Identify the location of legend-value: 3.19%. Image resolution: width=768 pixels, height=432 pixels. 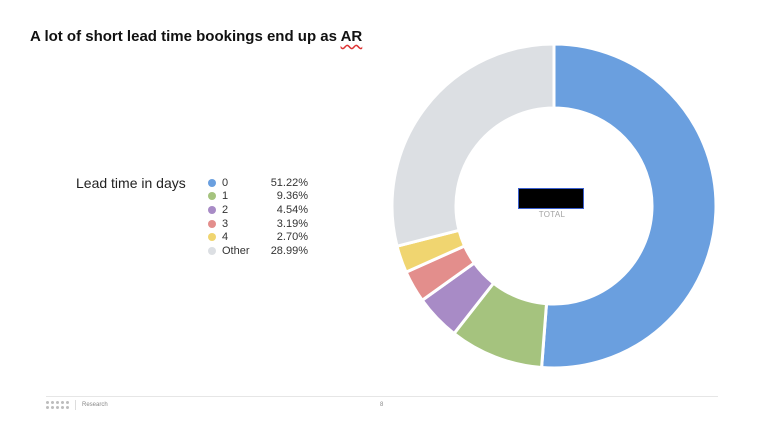
(292, 223).